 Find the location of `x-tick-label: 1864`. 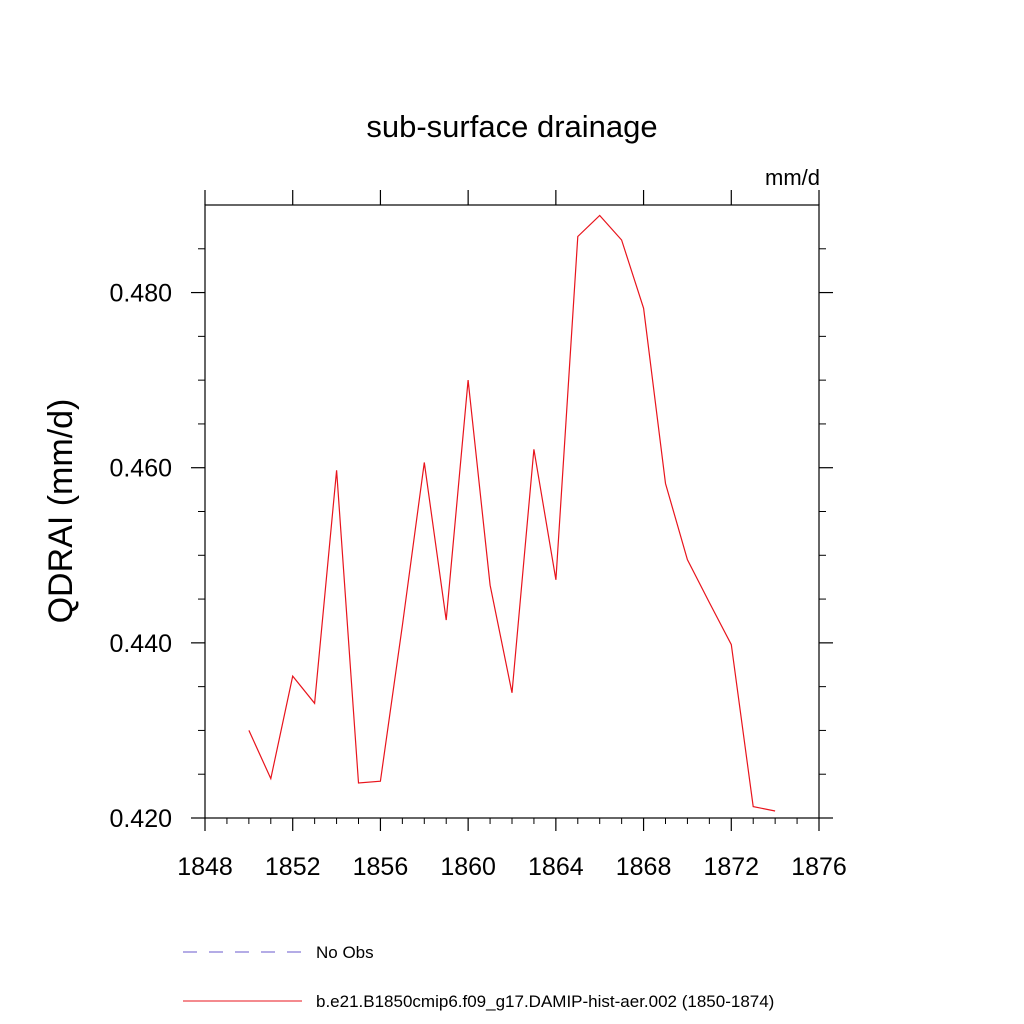

x-tick-label: 1864 is located at coordinates (556, 867).